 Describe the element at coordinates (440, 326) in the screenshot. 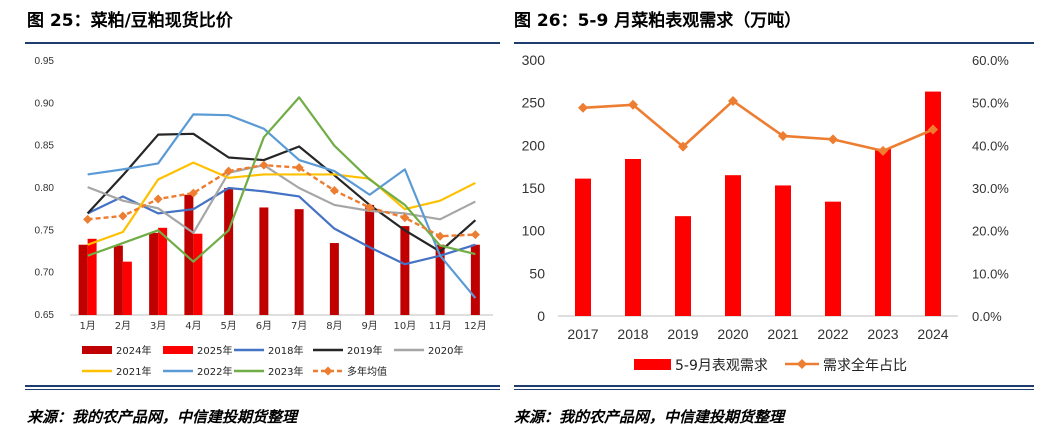

I see `left-x-tick-label: 11月` at that location.